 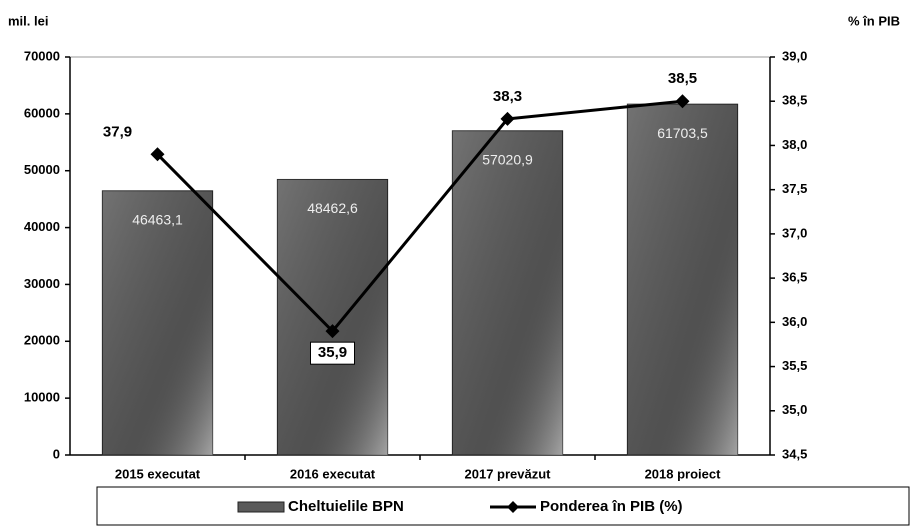 What do you see at coordinates (333, 473) in the screenshot?
I see `x-tick-label: 2016 executat` at bounding box center [333, 473].